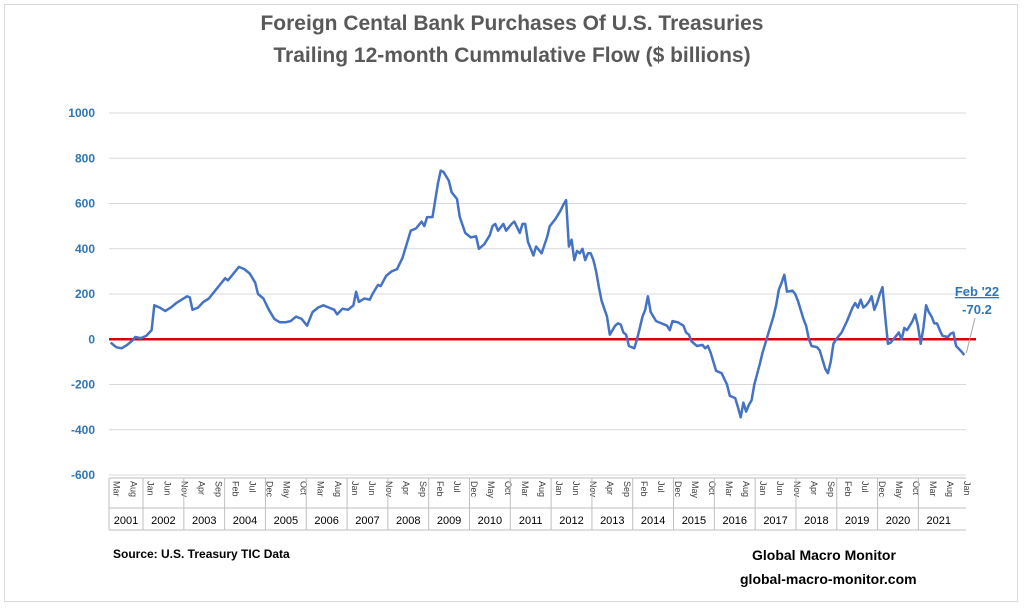 This screenshot has width=1024, height=608. What do you see at coordinates (286, 521) in the screenshot?
I see `year-label: 2005` at bounding box center [286, 521].